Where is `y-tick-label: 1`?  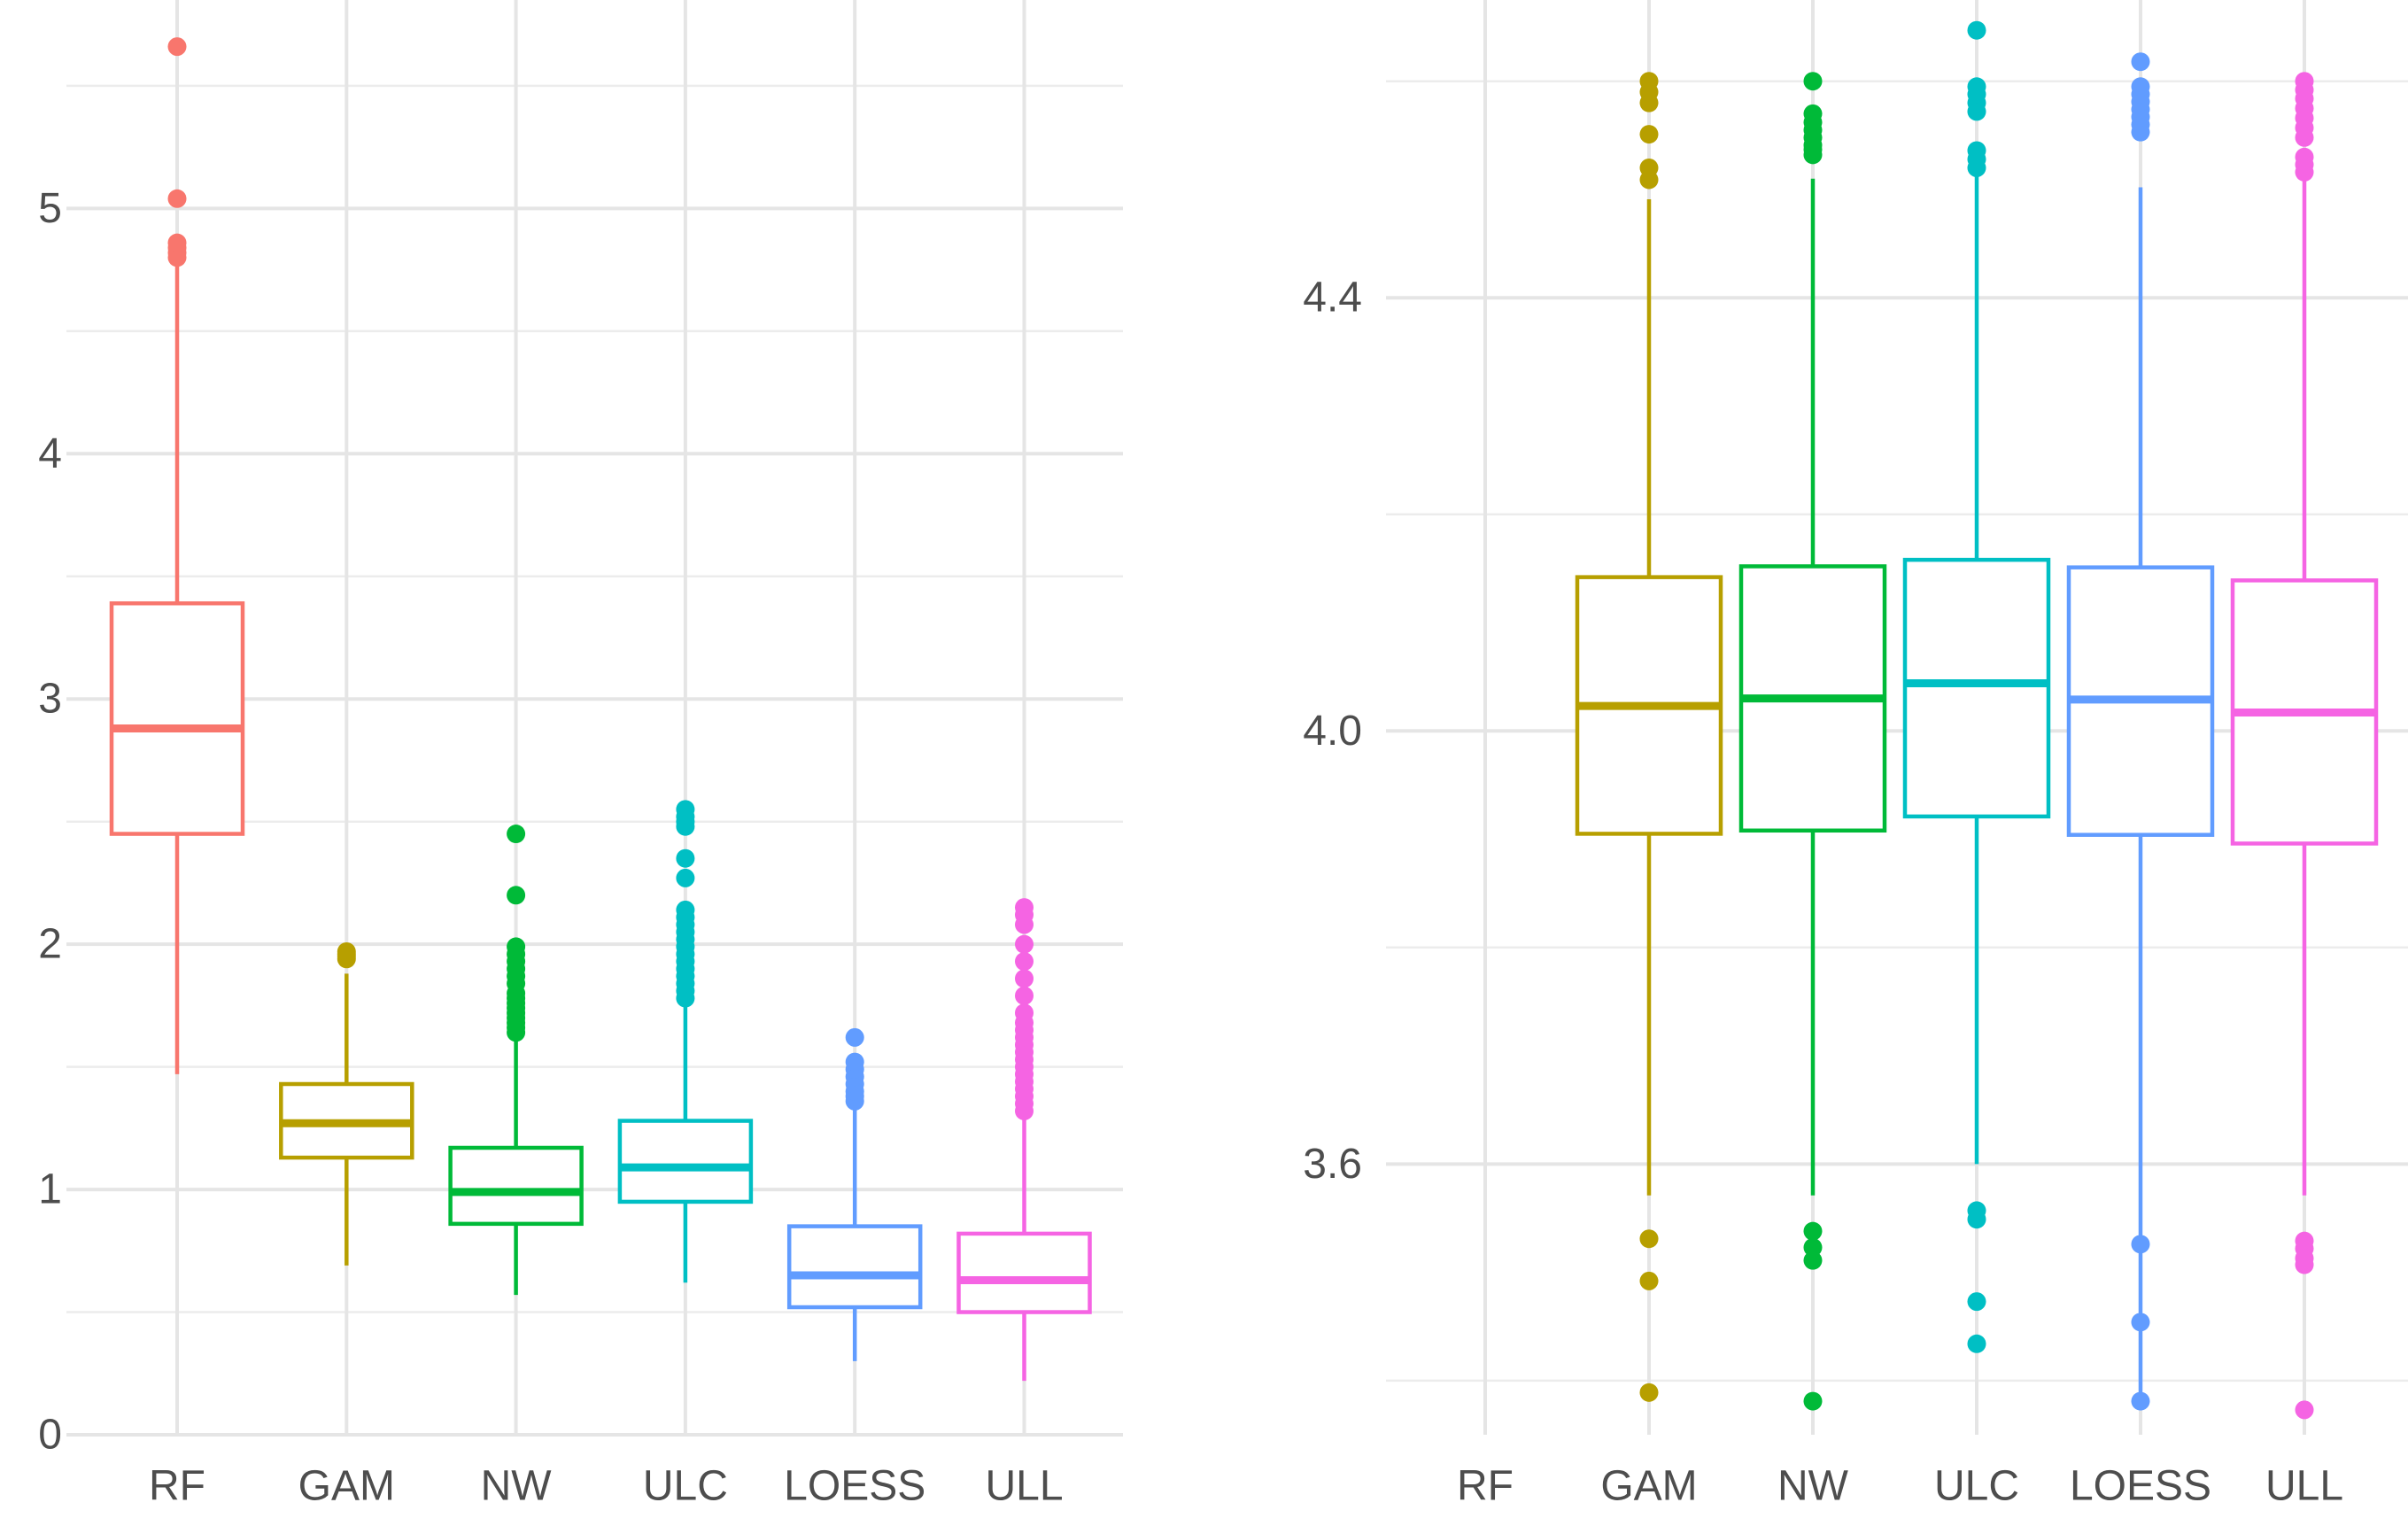 y-tick-label: 1 is located at coordinates (50, 1189).